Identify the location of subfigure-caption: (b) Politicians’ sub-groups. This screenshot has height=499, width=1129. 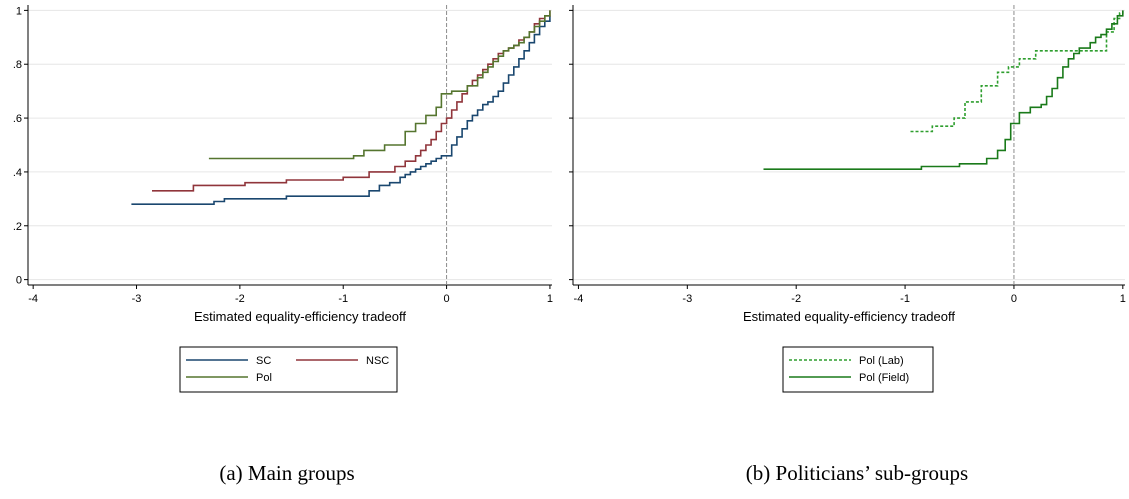
(857, 473).